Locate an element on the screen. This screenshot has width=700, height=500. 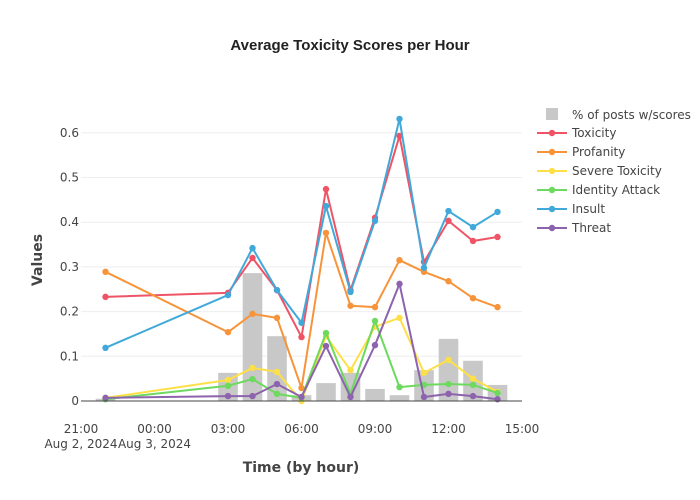
y-tick-label: 0.4 is located at coordinates (69, 222).